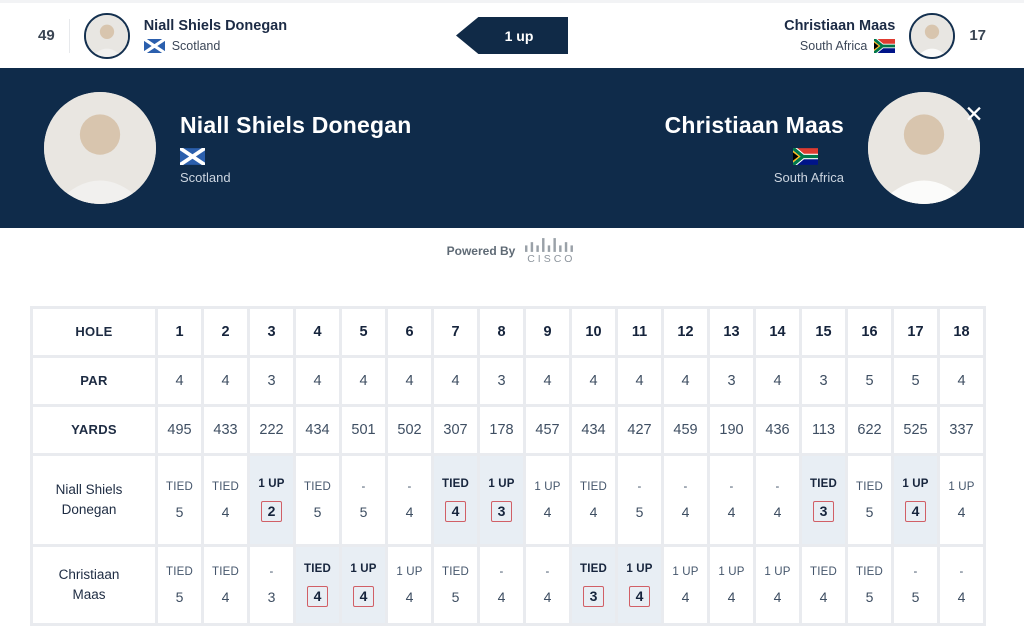  What do you see at coordinates (271, 511) in the screenshot?
I see `hole-score: 2` at bounding box center [271, 511].